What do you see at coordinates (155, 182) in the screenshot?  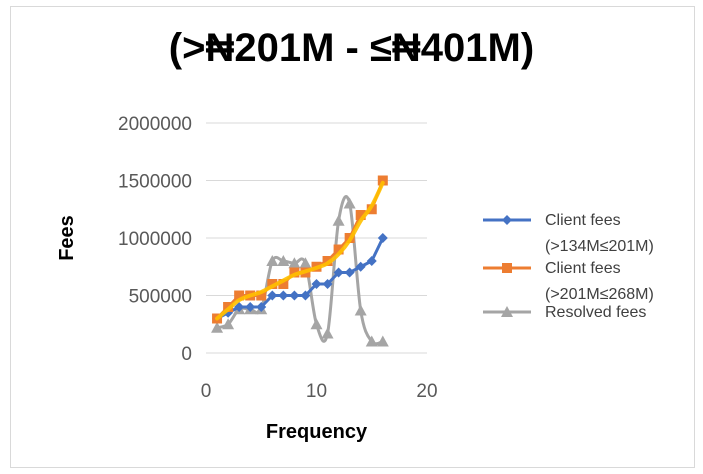 I see `y-tick-label-3: 1500000` at bounding box center [155, 182].